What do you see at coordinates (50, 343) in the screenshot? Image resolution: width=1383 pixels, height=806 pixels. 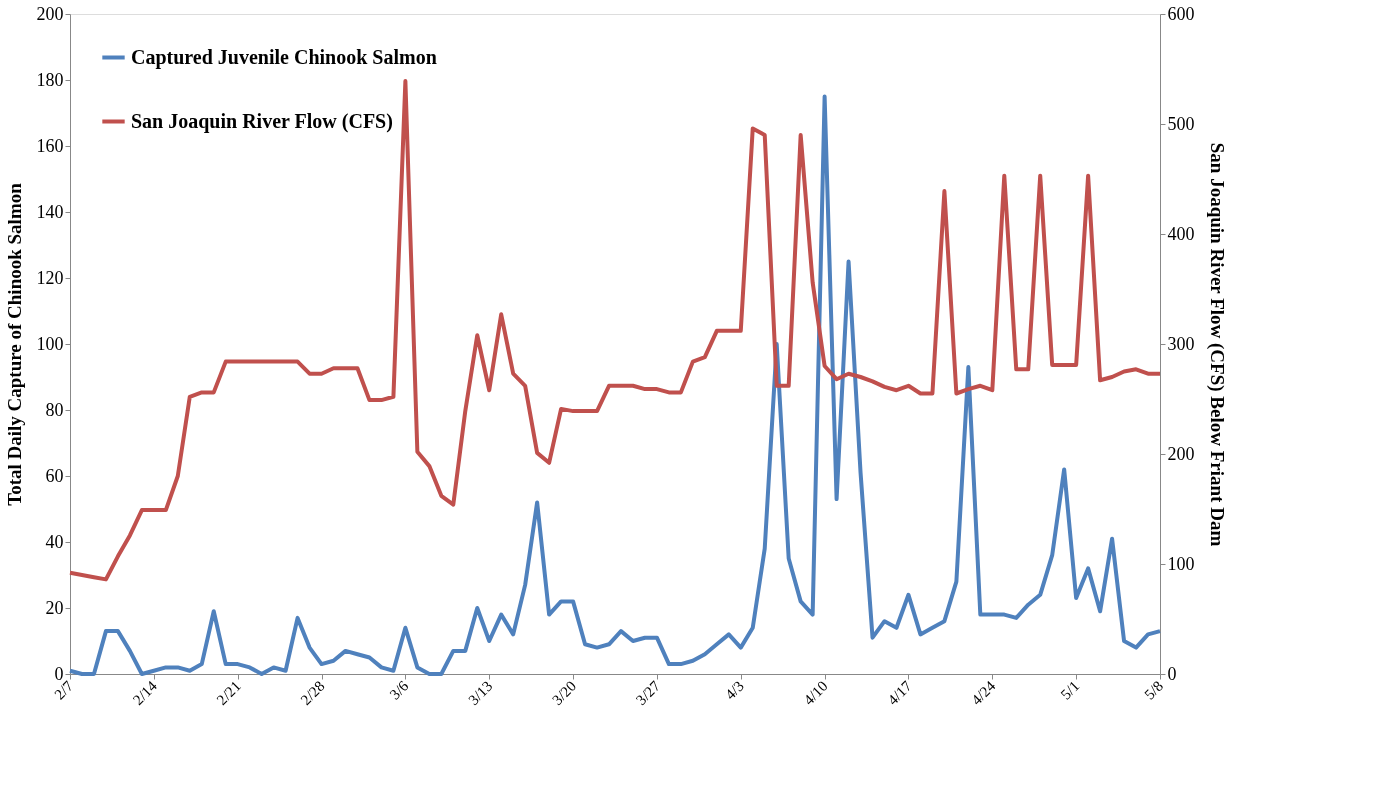 I see `y-tick-label: 100` at bounding box center [50, 343].